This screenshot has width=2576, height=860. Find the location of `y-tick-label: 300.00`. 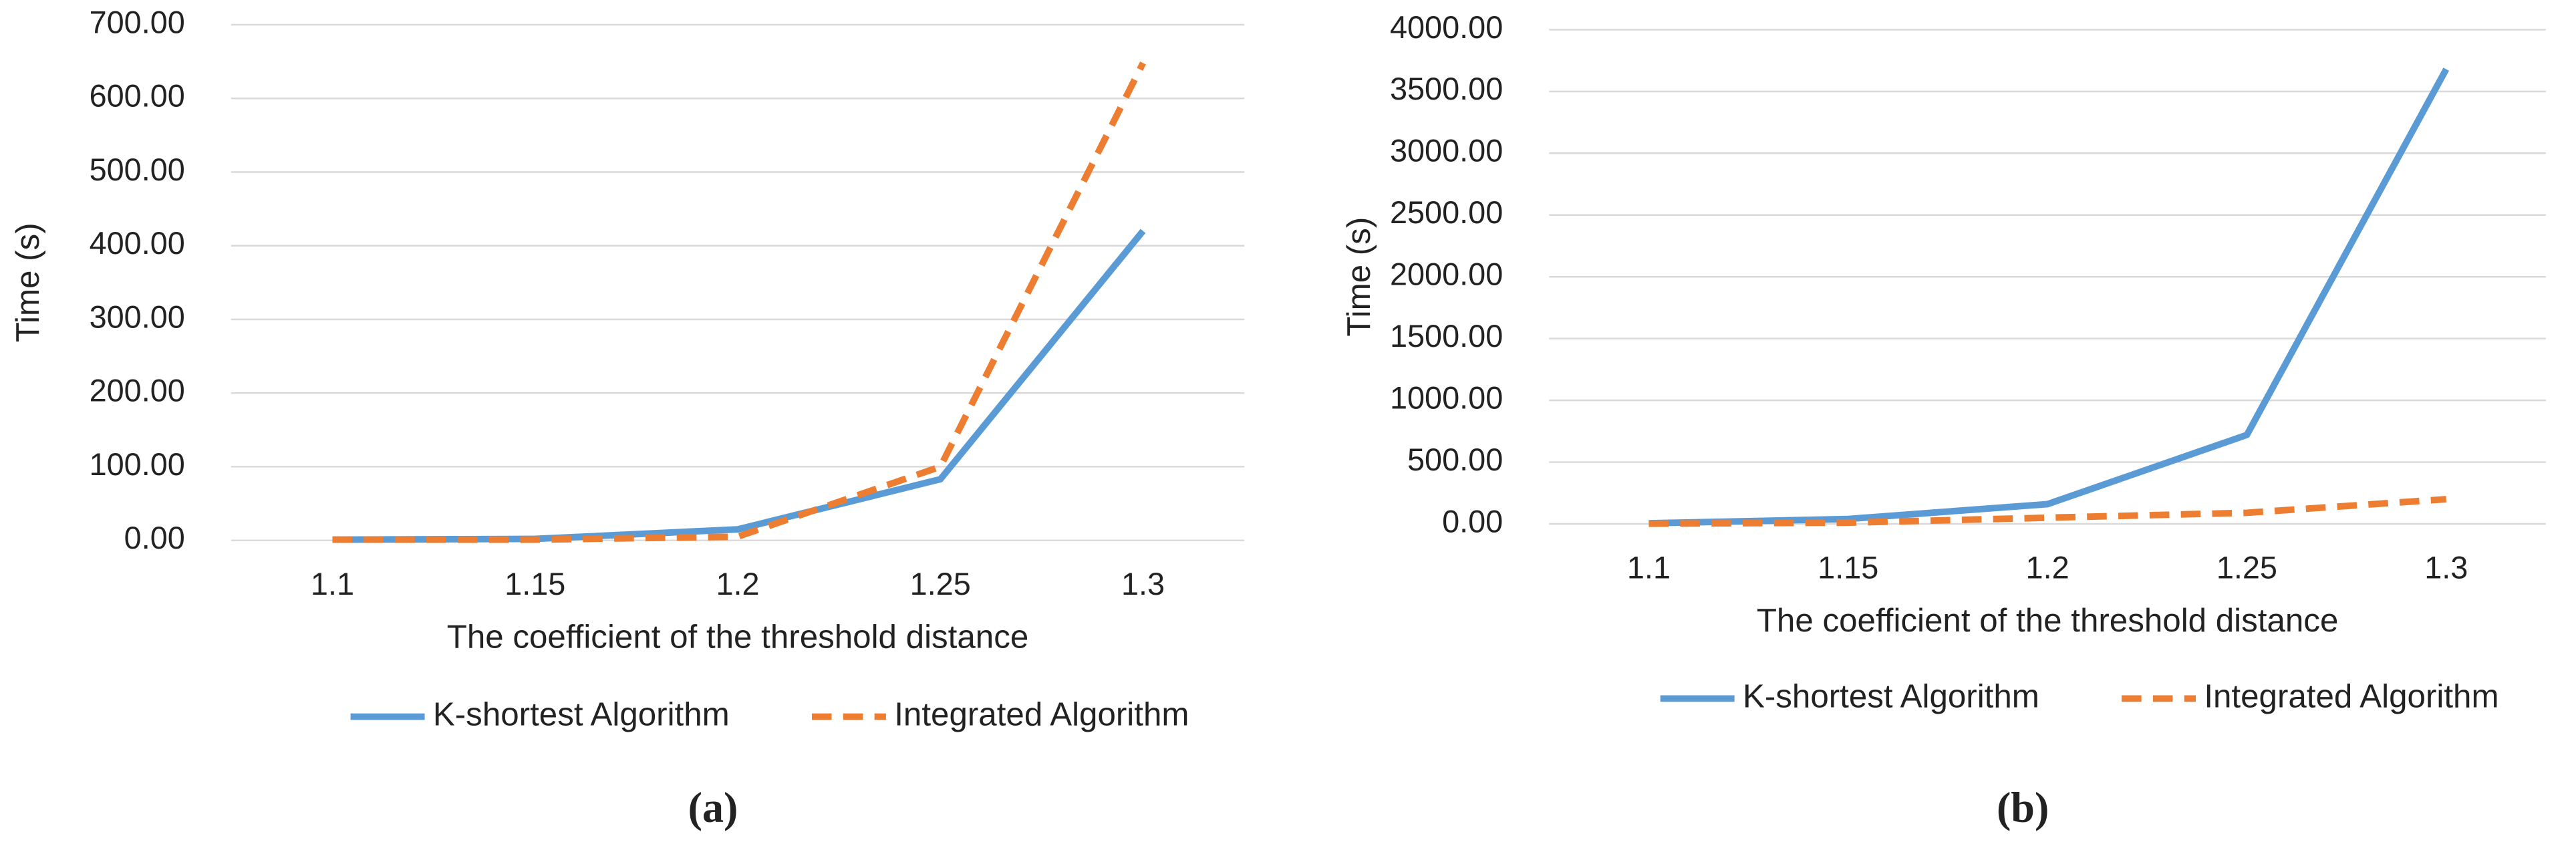

y-tick-label: 300.00 is located at coordinates (137, 316).